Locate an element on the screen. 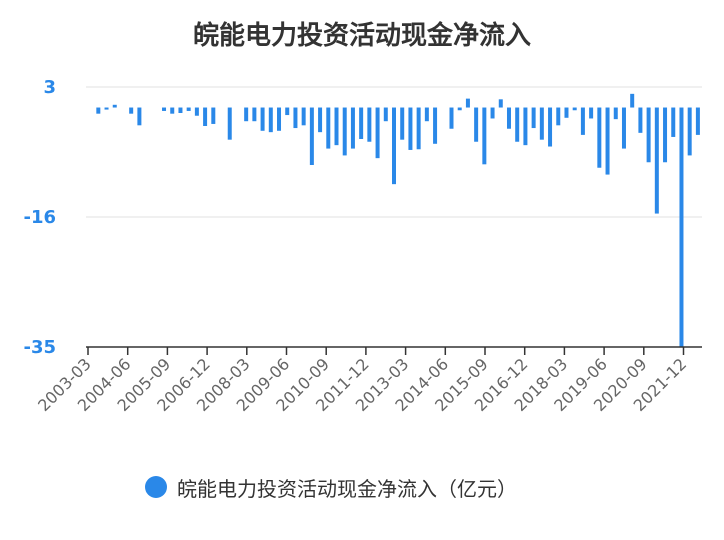  legend-marker is located at coordinates (156, 487).